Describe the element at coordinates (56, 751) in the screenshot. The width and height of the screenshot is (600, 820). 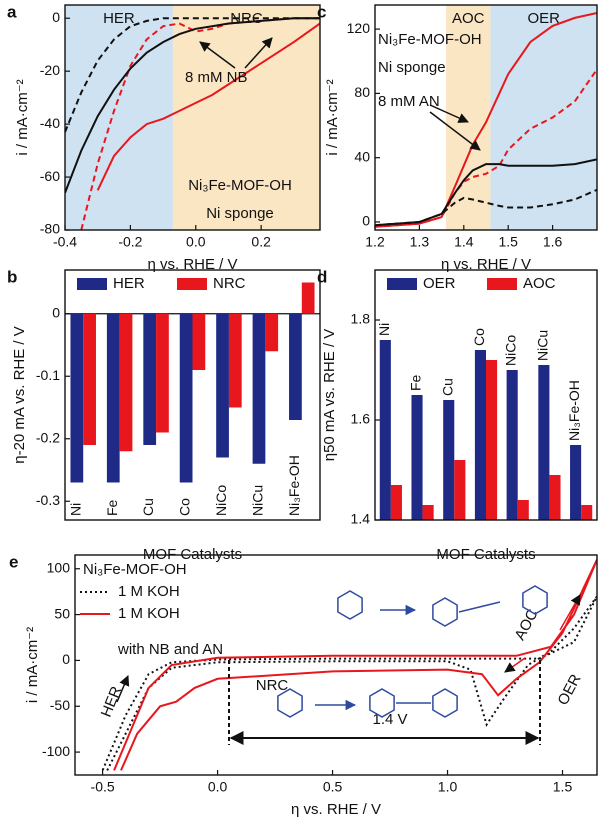
I see `y-tick-label: -100` at that location.